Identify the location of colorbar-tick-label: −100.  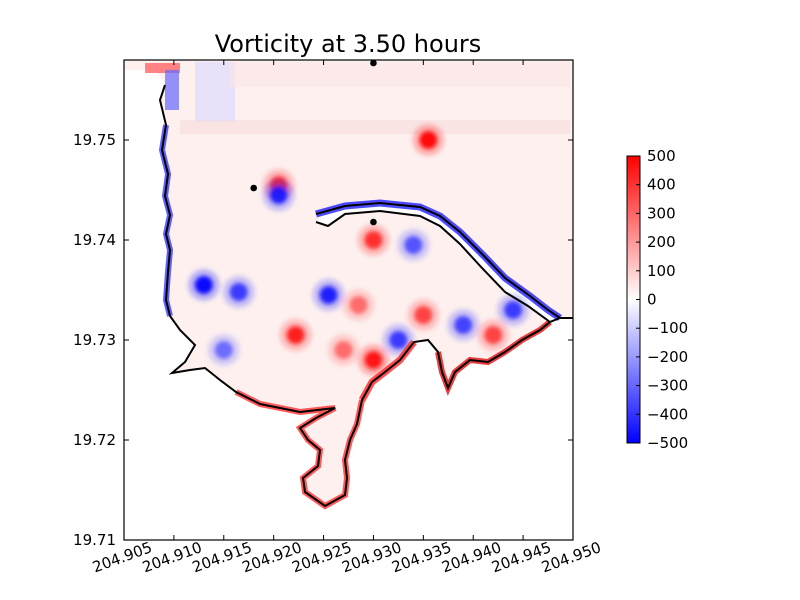
(667, 328).